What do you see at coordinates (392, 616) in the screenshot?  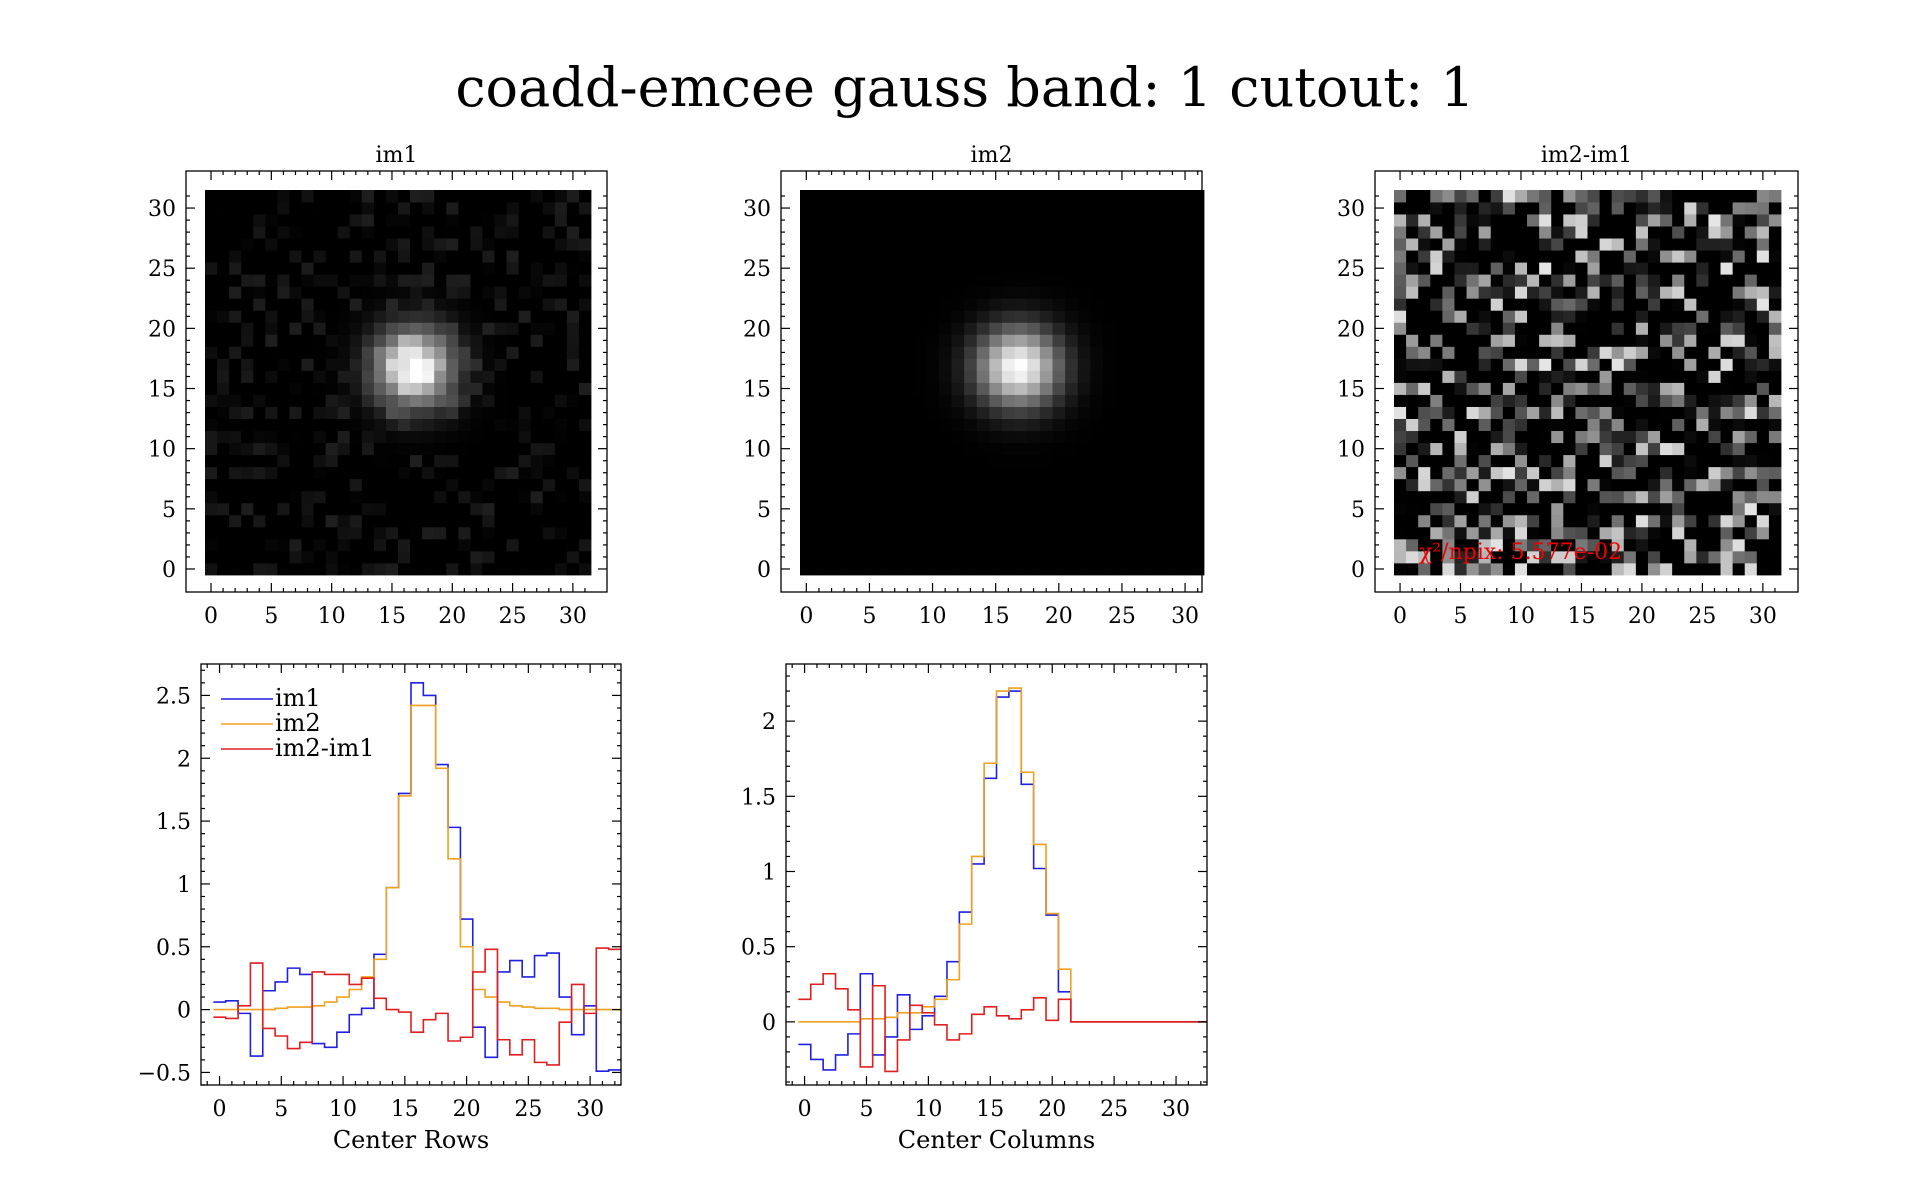 I see `x-tick-label: 15` at bounding box center [392, 616].